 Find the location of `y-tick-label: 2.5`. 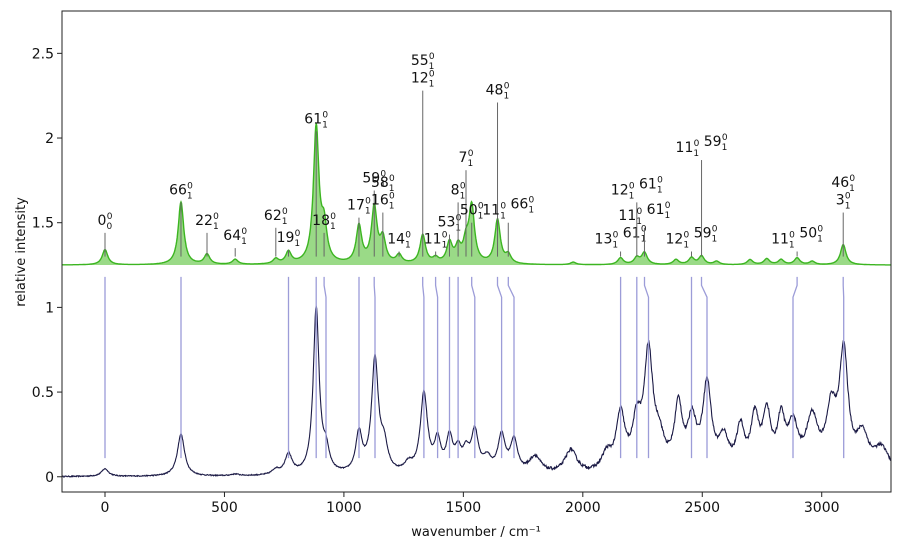

y-tick-label: 2.5 is located at coordinates (43, 54).